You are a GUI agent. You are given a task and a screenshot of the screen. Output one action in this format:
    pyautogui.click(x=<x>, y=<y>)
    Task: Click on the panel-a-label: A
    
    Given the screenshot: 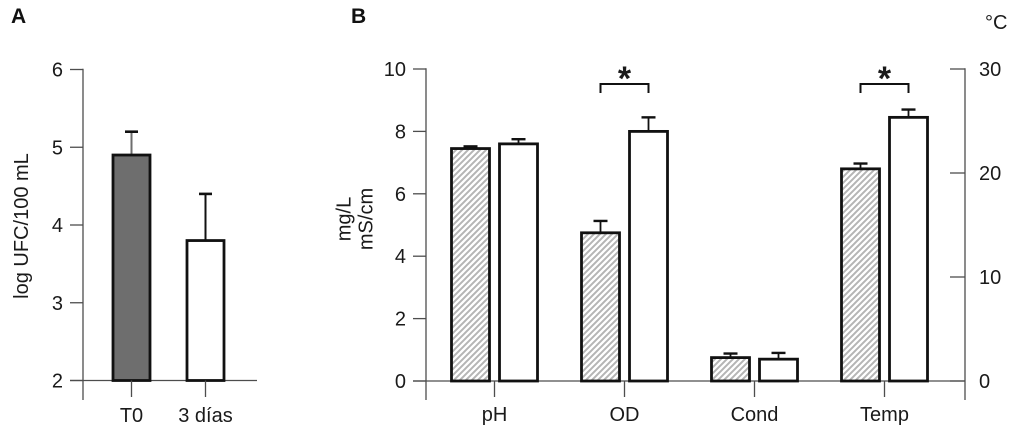 What is the action you would take?
    pyautogui.click(x=19, y=16)
    